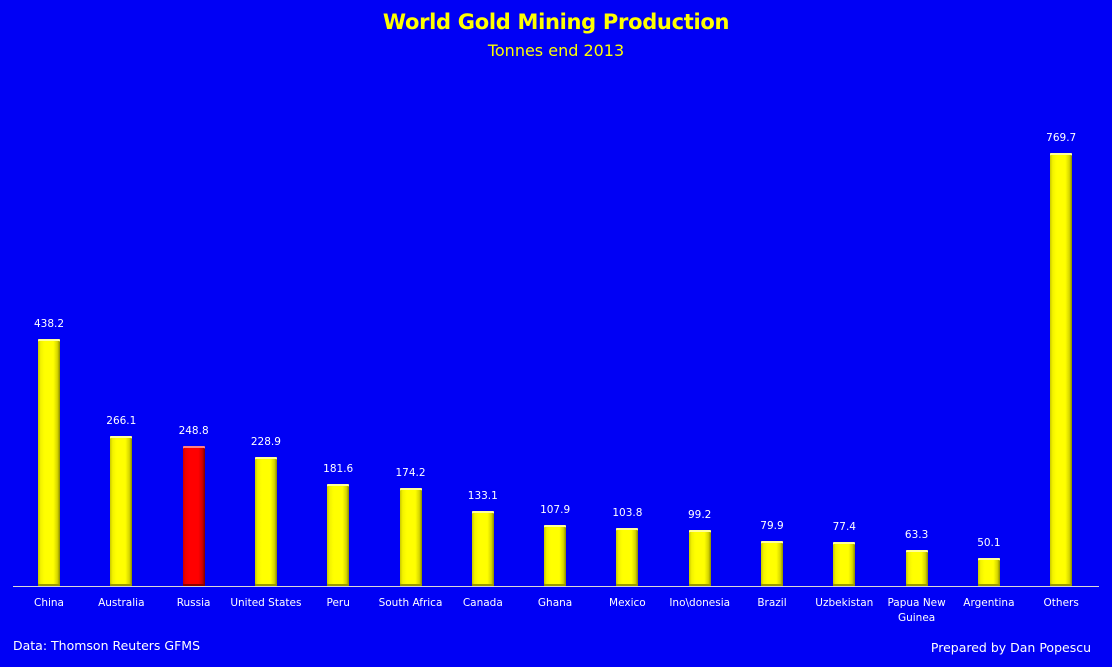 The height and width of the screenshot is (667, 1112). Describe the element at coordinates (844, 527) in the screenshot. I see `value-label: 77.4` at that location.